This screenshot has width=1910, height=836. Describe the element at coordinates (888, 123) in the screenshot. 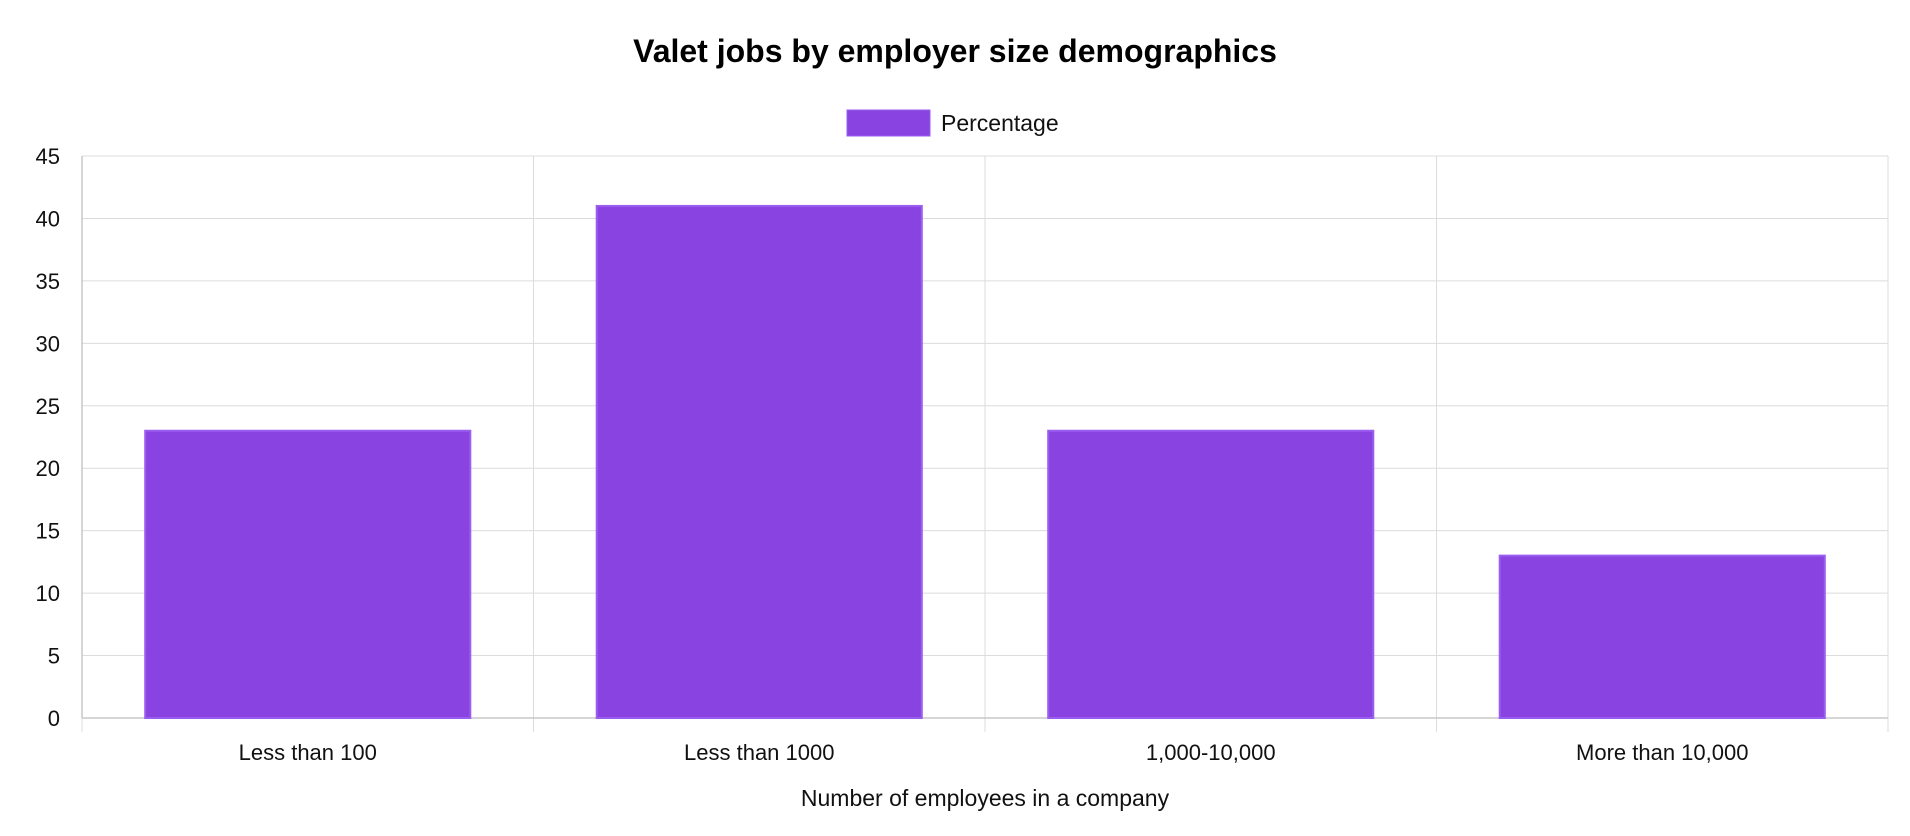

I see `legend-swatch` at that location.